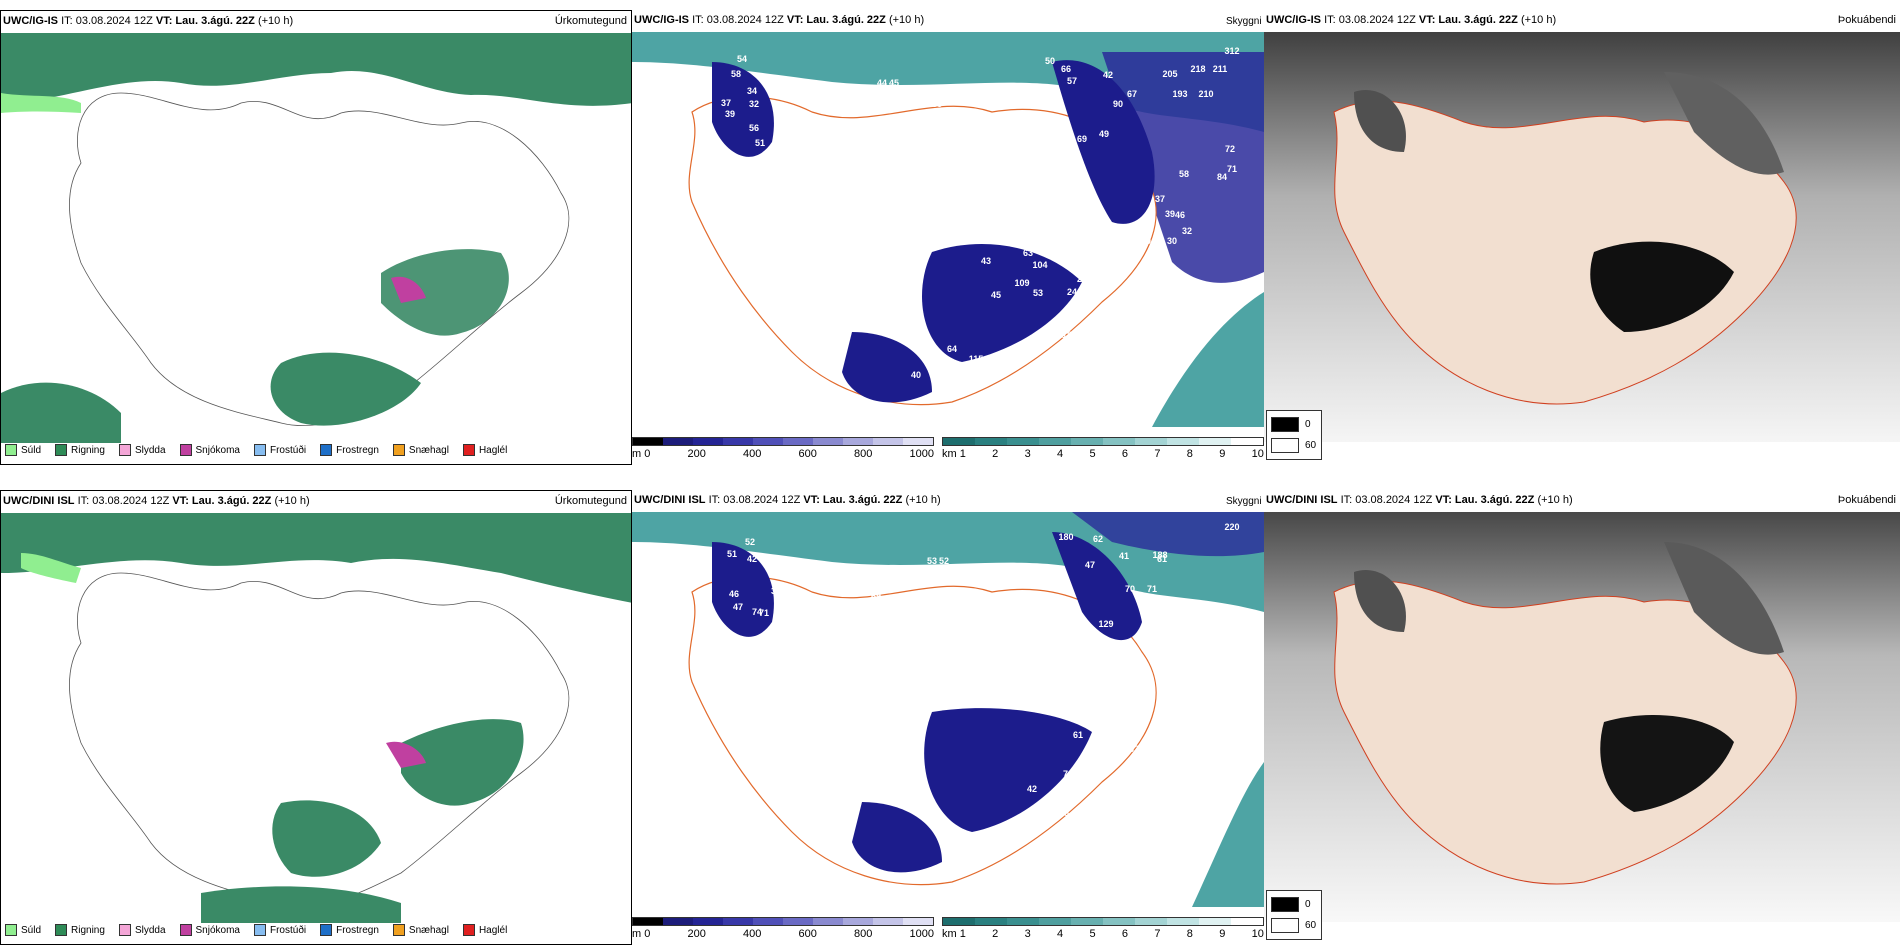  What do you see at coordinates (944, 379) in the screenshot?
I see `ceiling-label: 26` at bounding box center [944, 379].